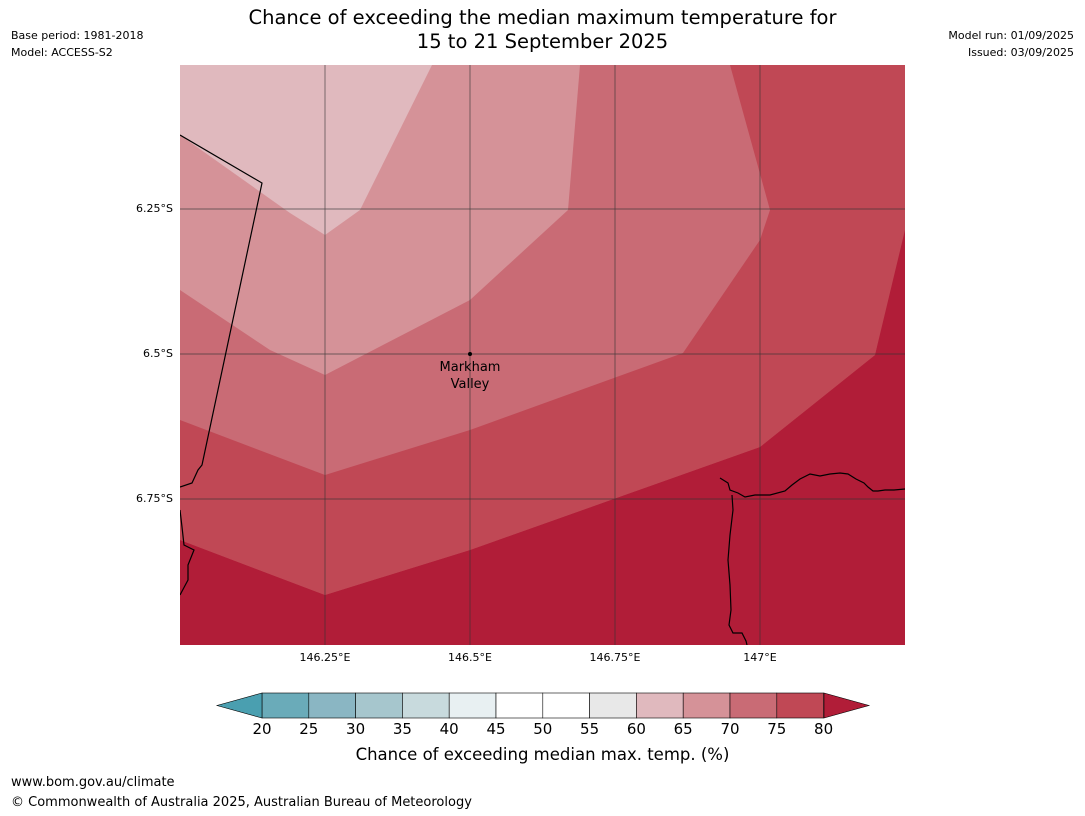 This screenshot has width=1085, height=816. Describe the element at coordinates (470, 657) in the screenshot. I see `lon-label-146-5: 146.5°E` at that location.